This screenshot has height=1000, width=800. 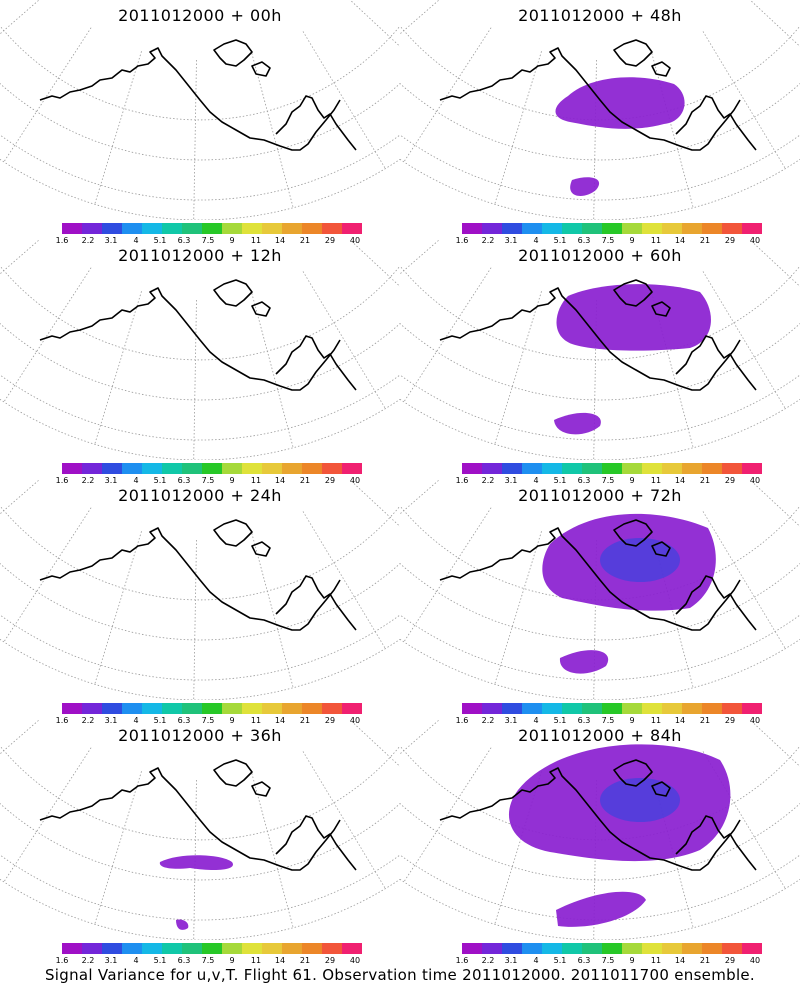 I want to click on panel-title: 2011012000 + 24h, so click(x=200, y=495).